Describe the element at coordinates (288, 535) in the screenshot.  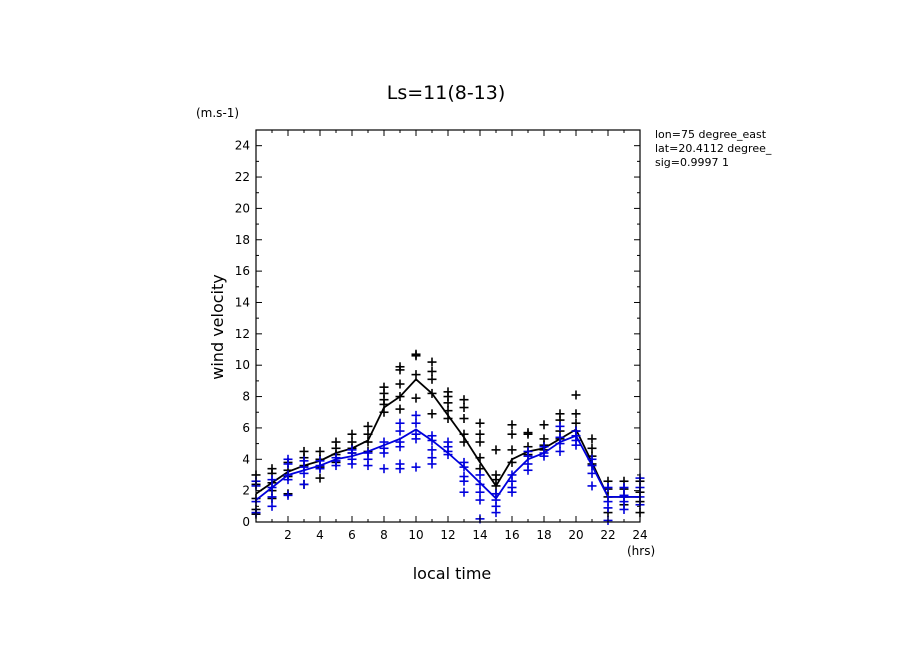
I see `x-tick-label: 2` at that location.